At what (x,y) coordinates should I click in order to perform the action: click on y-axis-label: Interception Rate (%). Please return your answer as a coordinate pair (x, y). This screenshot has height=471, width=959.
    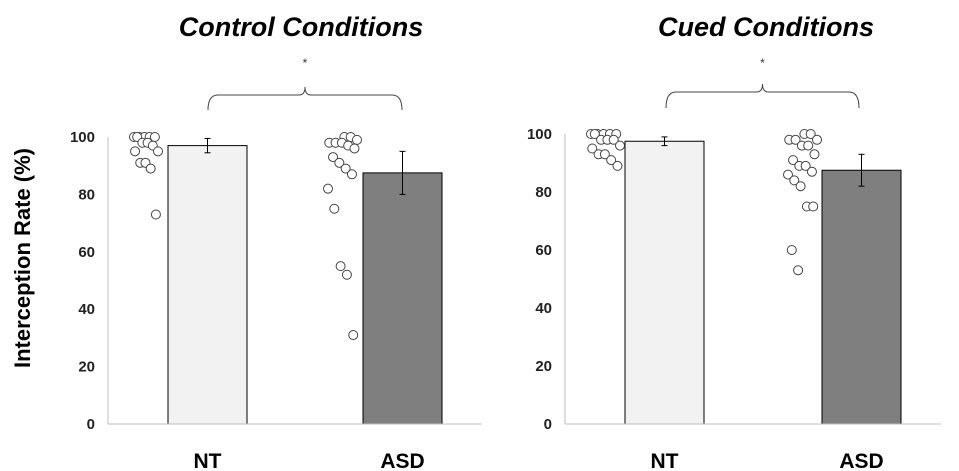
    Looking at the image, I should click on (22, 258).